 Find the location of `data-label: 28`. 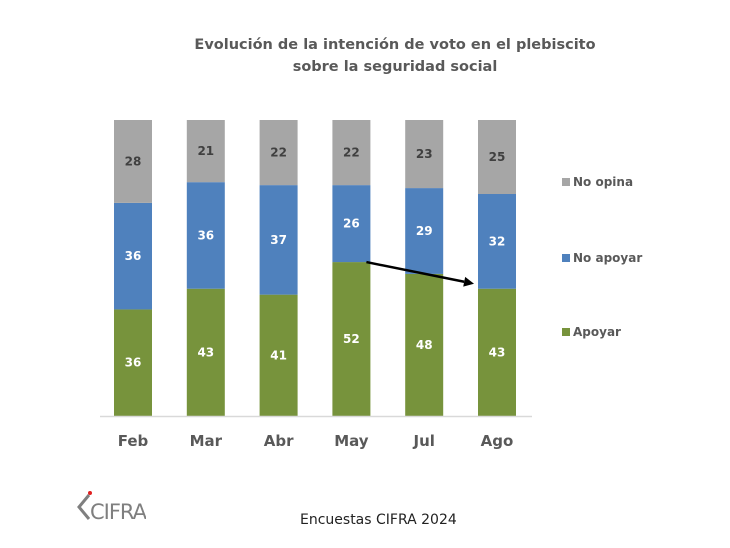

data-label: 28 is located at coordinates (133, 161).